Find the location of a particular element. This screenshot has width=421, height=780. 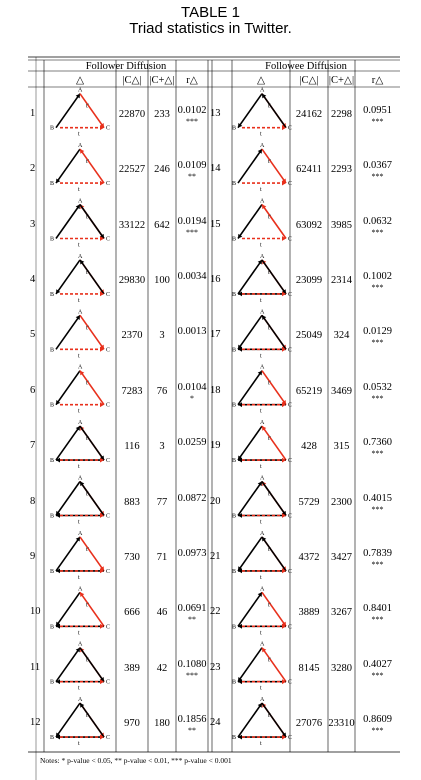

row-number-left: 4 is located at coordinates (33, 279).